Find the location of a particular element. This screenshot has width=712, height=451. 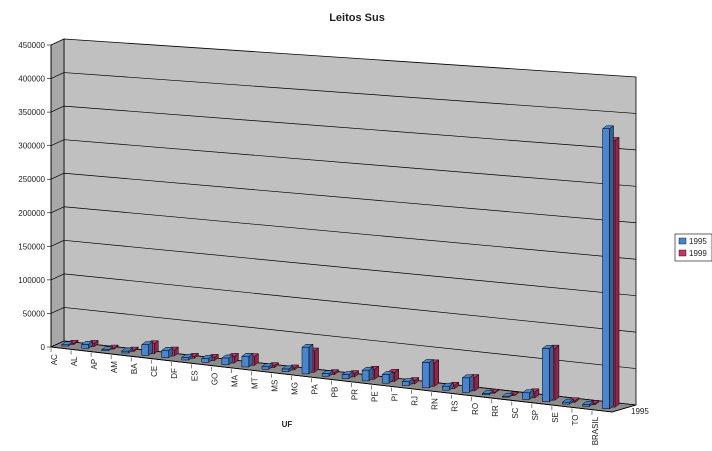

x-tick-label: RR is located at coordinates (495, 411).